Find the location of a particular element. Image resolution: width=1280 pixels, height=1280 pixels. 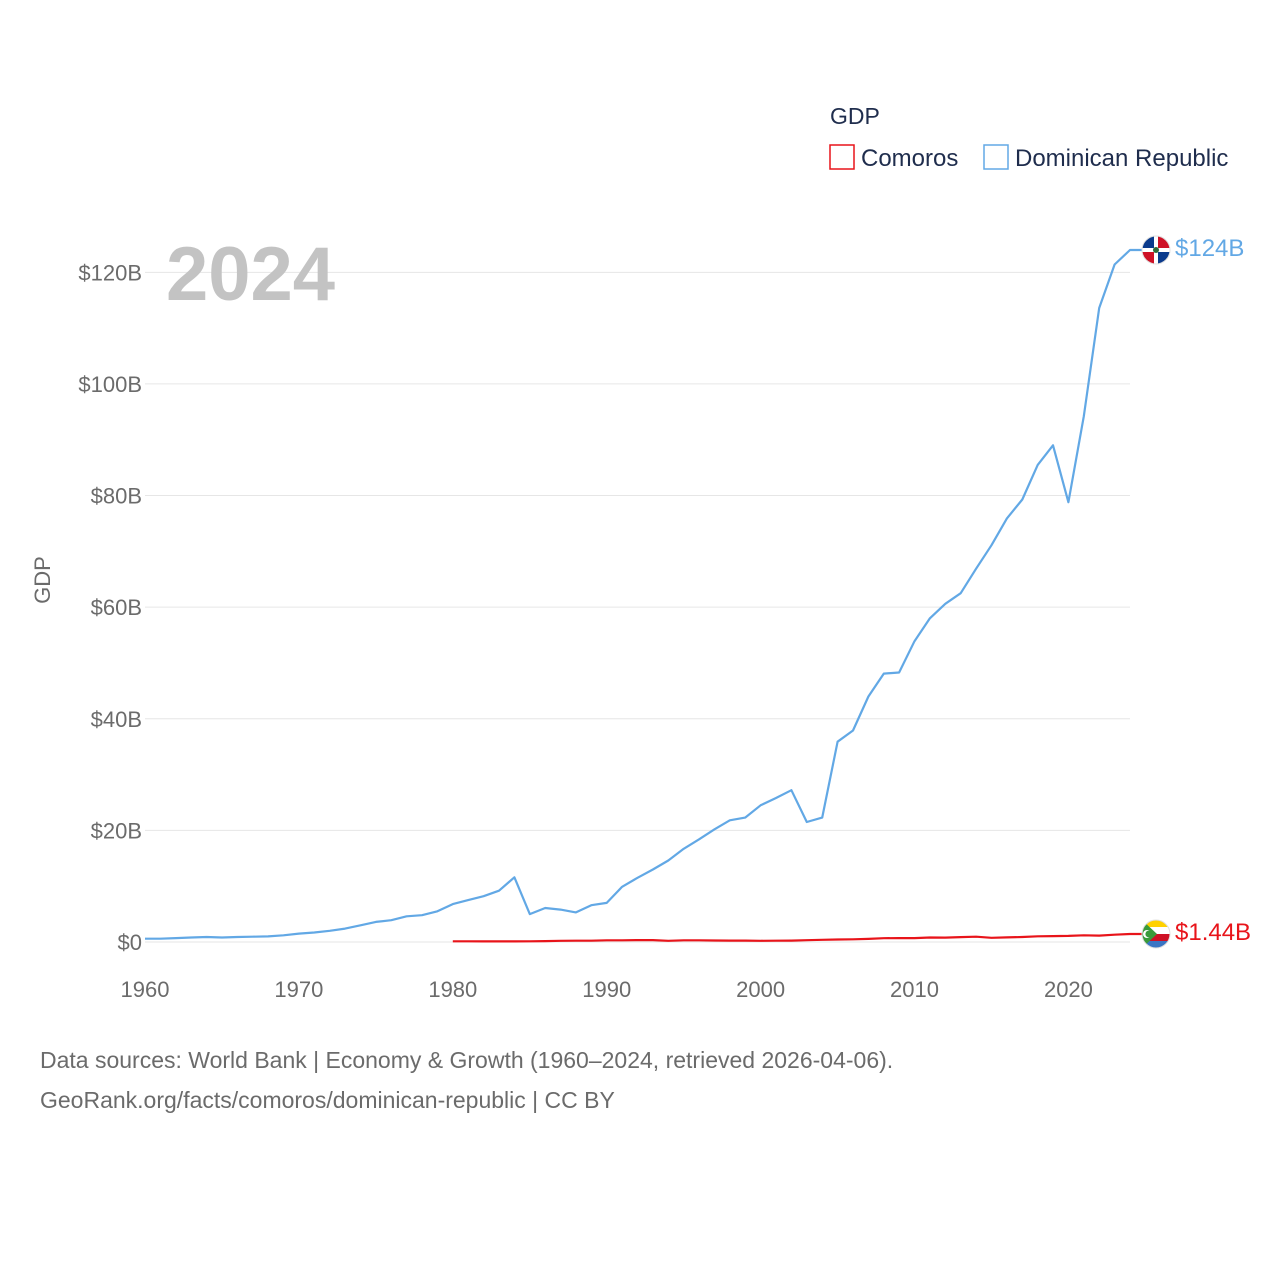

legend-label-dominican-republic: Dominican Republic is located at coordinates (1121, 158).